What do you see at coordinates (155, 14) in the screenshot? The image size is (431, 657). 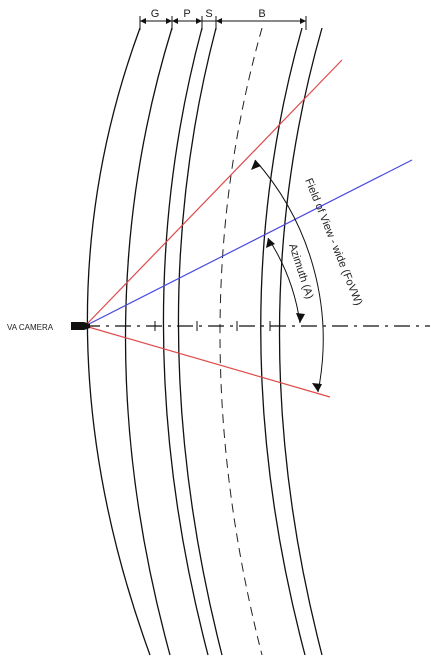 I see `layer-label-g: G` at bounding box center [155, 14].